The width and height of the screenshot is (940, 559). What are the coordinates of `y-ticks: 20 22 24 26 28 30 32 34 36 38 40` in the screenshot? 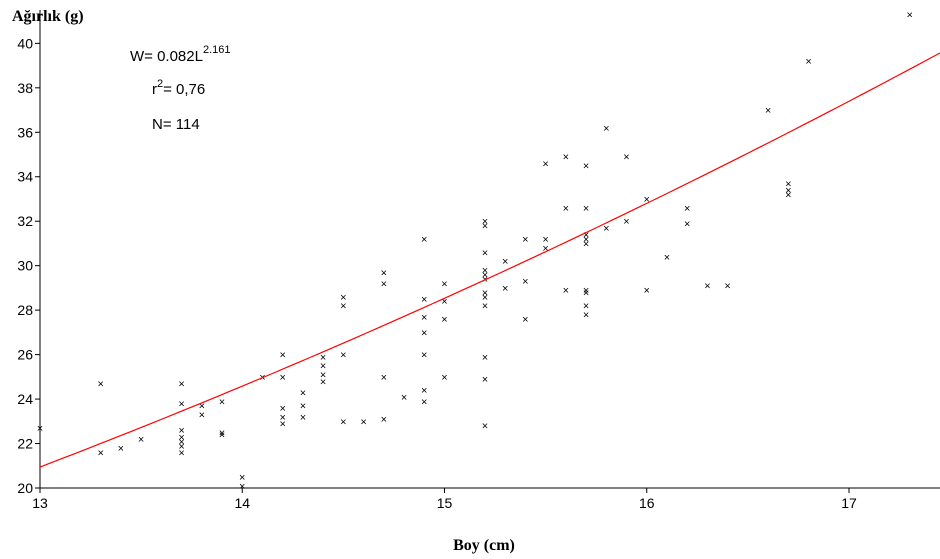 It's located at (28, 265).